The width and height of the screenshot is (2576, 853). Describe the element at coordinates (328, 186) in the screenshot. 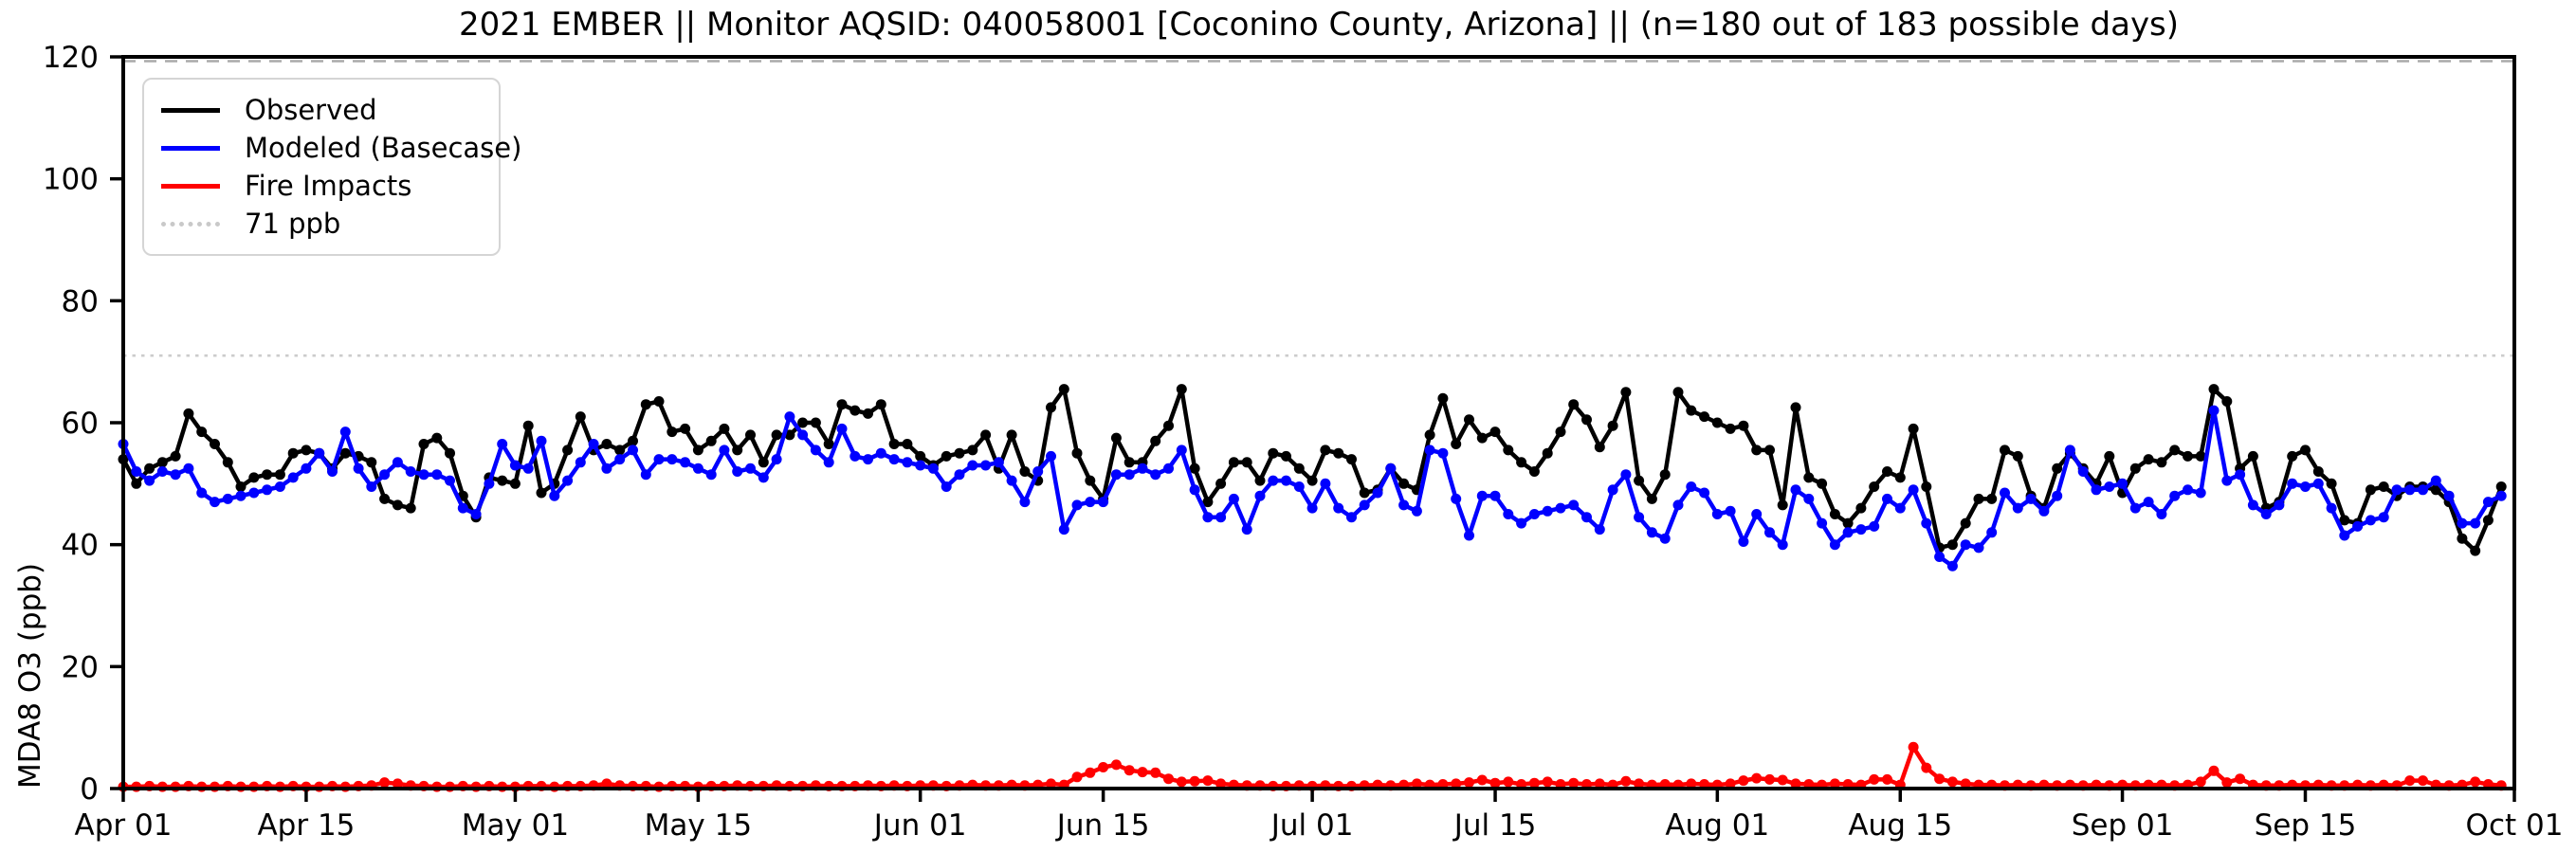

I see `legend-label-fire: Fire Impacts` at that location.